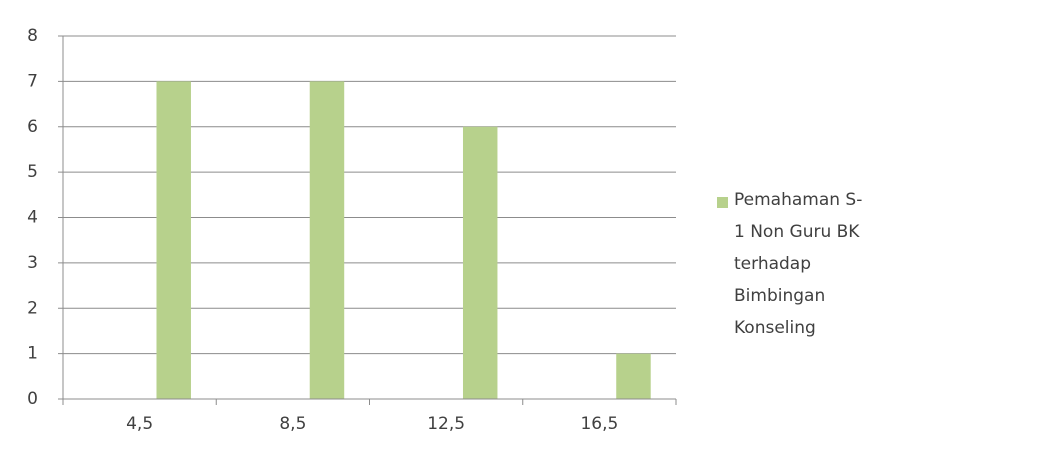 Image resolution: width=1052 pixels, height=459 pixels. I want to click on x-tick-label: 12,5, so click(446, 424).